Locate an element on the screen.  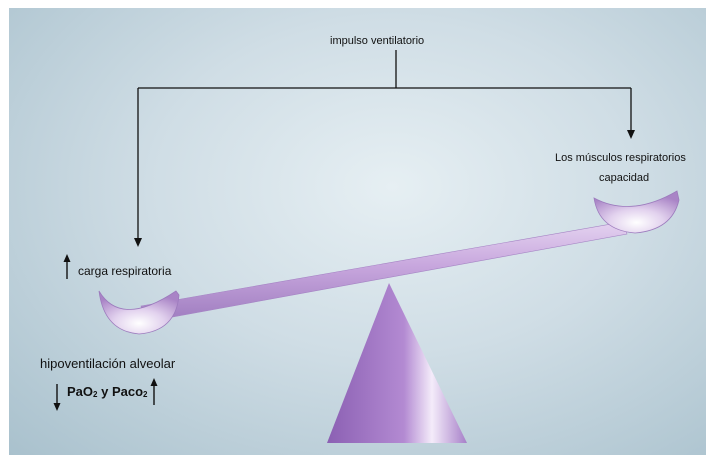
fulcrum-triangle is located at coordinates (397, 363).